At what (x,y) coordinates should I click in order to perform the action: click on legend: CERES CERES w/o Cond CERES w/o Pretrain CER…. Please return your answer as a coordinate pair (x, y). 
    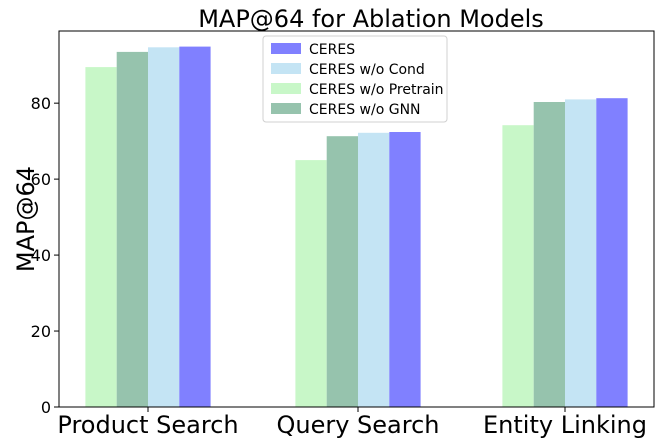
    Looking at the image, I should click on (355, 79).